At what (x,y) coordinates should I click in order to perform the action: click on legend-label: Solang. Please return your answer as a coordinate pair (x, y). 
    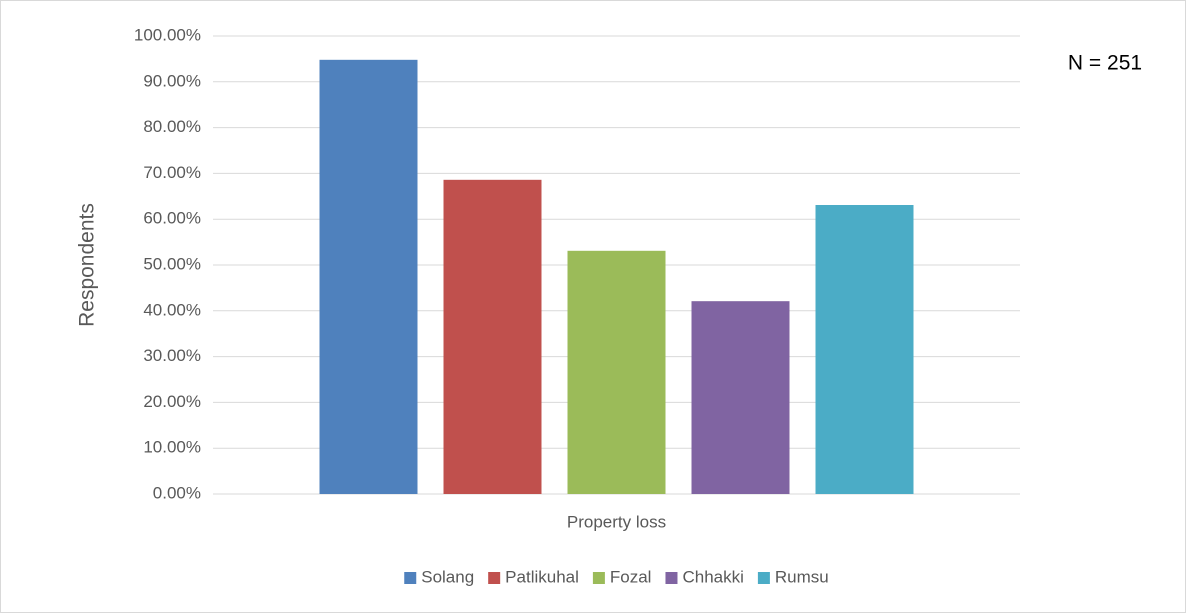
    Looking at the image, I should click on (447, 576).